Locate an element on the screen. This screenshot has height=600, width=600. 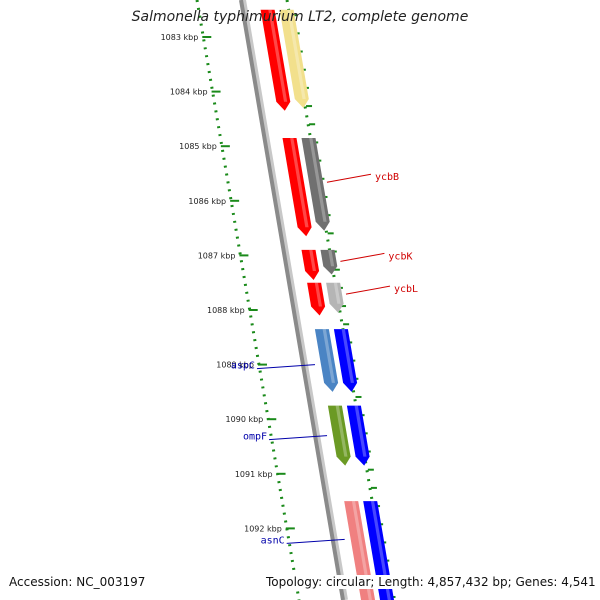
ruler-tick-label: 1087 kbp is located at coordinates (217, 255).